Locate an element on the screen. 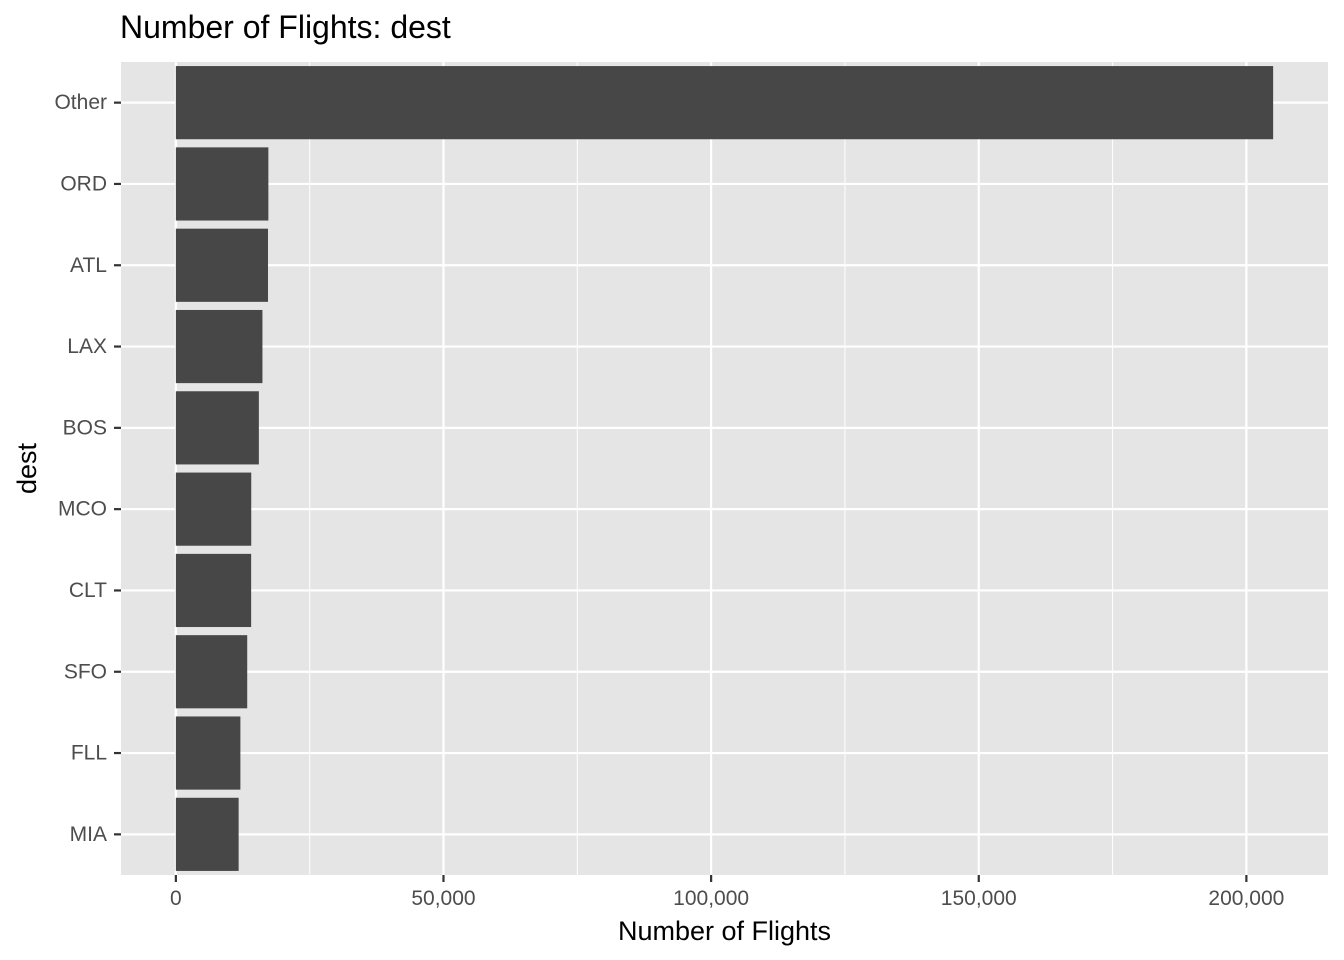 The image size is (1344, 960). bar-ord is located at coordinates (222, 184).